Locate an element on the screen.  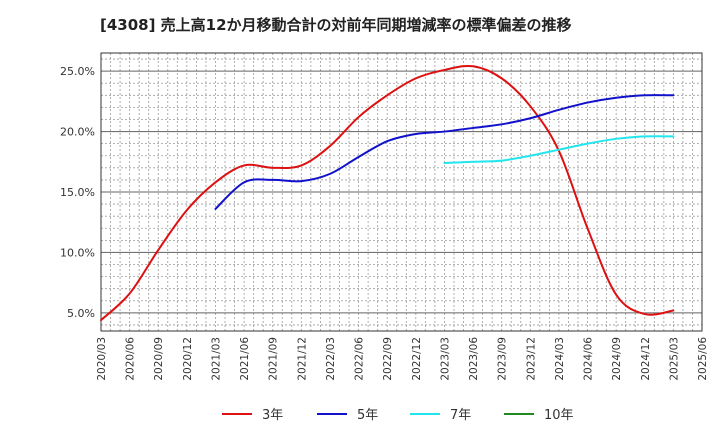
x-tick-label: 2024/06 is located at coordinates (589, 359).